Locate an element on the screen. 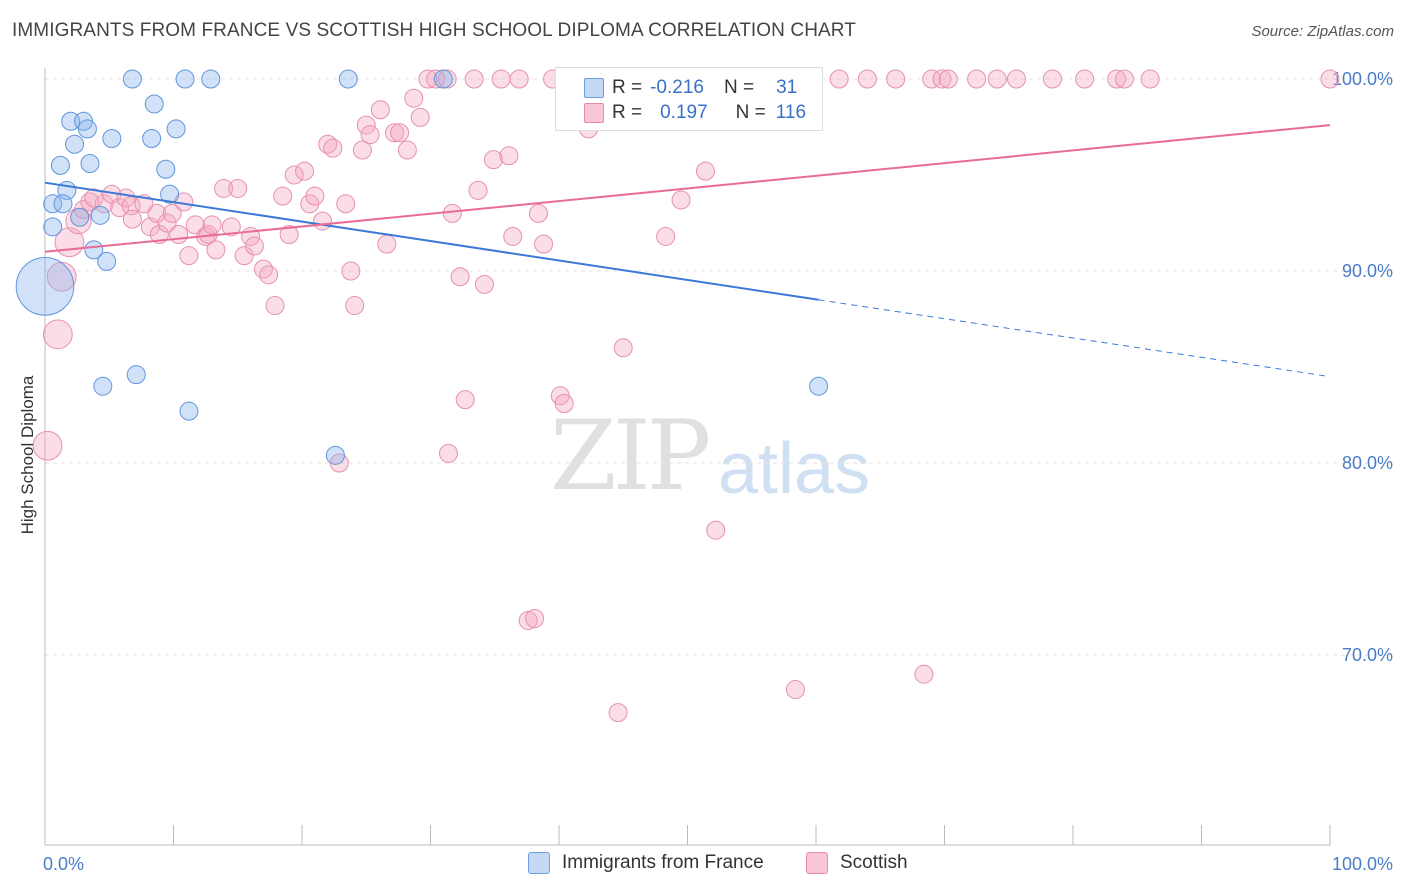  legend-swatch-france is located at coordinates (594, 88).